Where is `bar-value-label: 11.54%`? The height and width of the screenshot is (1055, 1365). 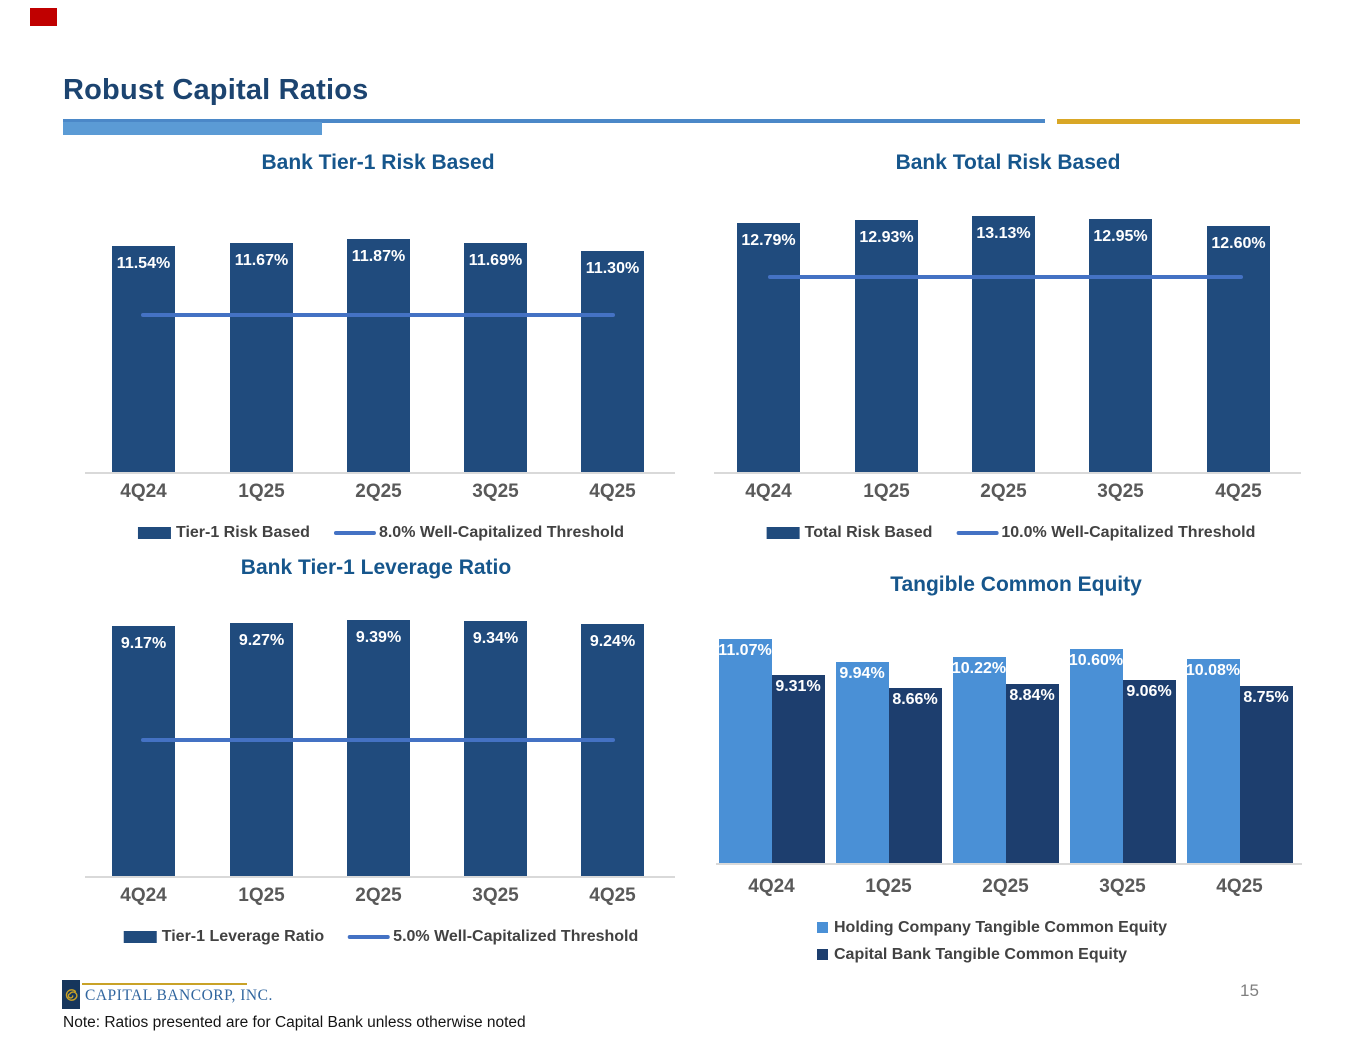
bar-value-label: 11.54% is located at coordinates (143, 263).